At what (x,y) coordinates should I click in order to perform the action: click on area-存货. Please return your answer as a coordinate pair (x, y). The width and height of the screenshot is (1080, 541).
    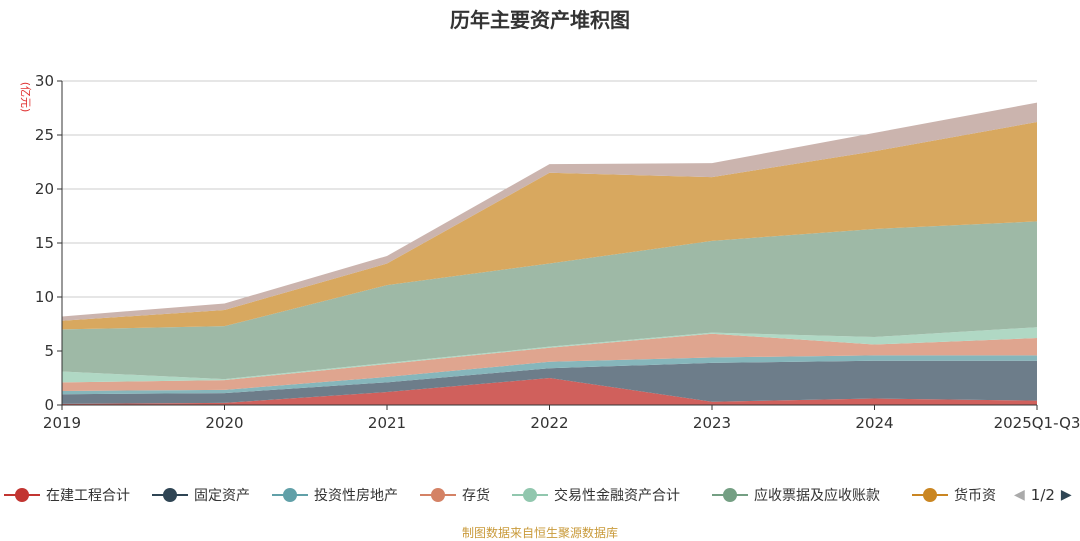
    Looking at the image, I should click on (549, 362).